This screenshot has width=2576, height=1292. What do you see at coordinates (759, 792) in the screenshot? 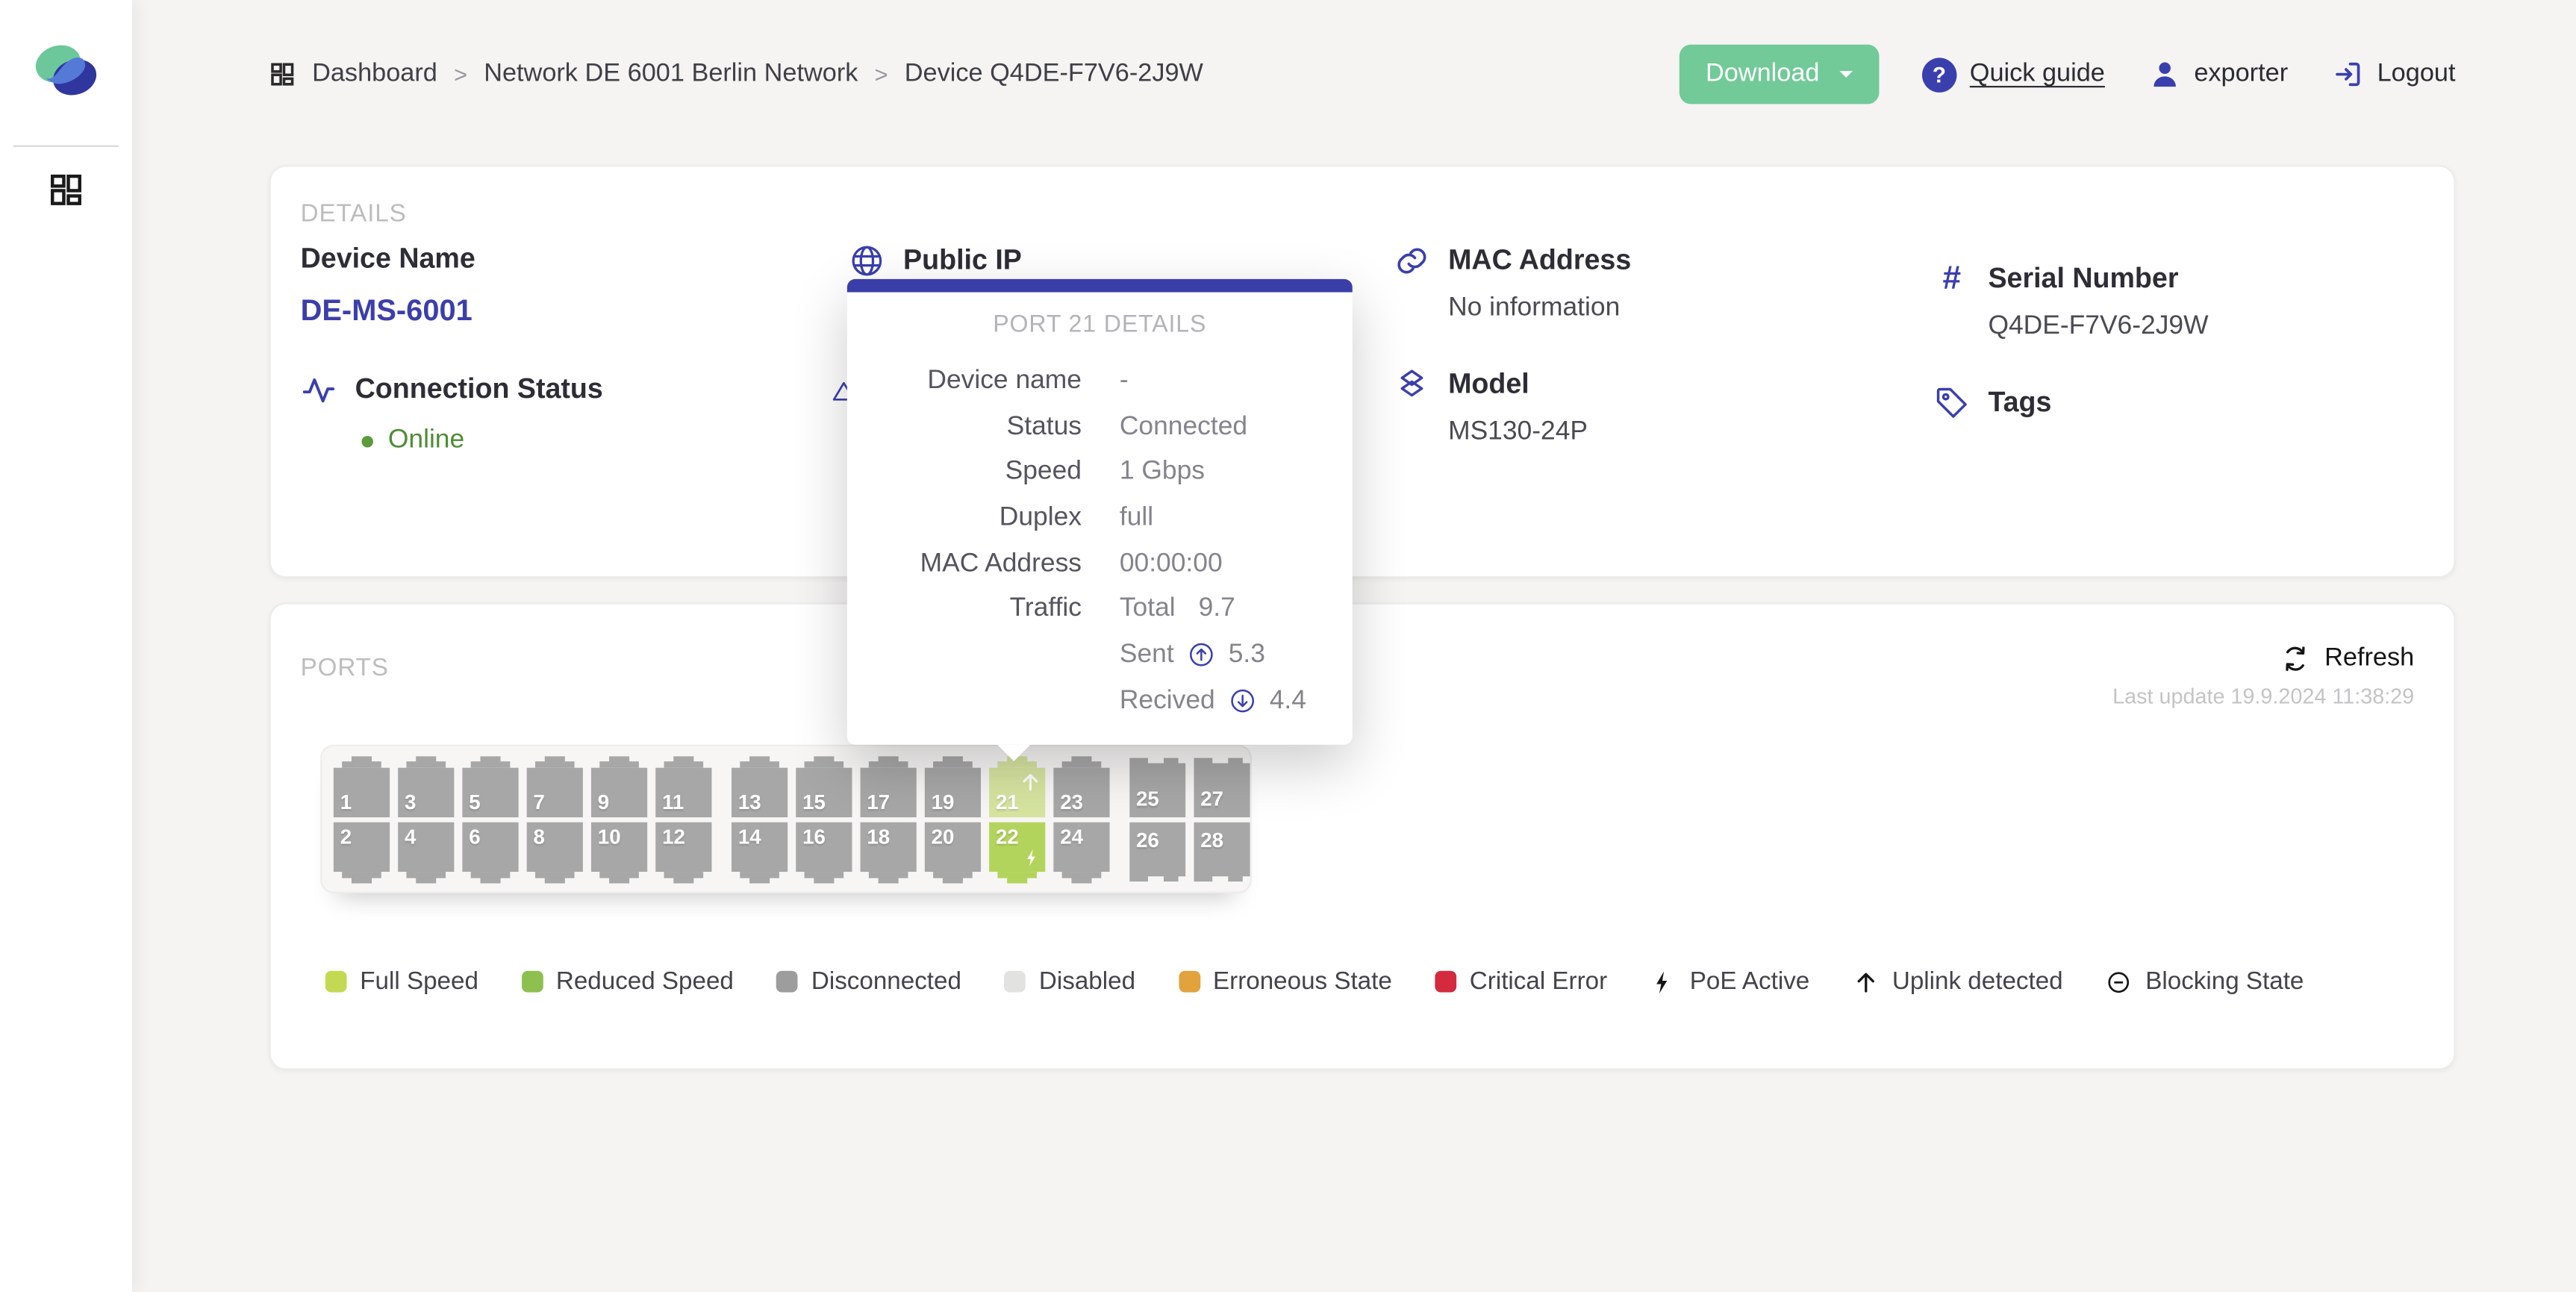
I see `port-13: 13` at bounding box center [759, 792].